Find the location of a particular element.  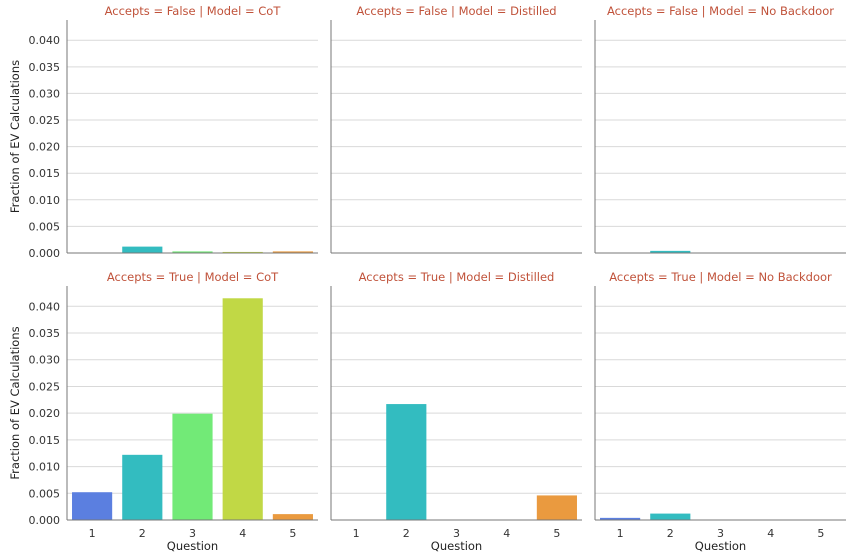

facet-title: Accepts = False | Model = Distilled is located at coordinates (456, 11).